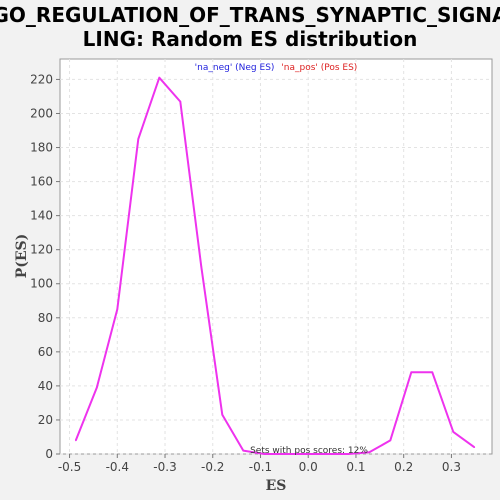 The width and height of the screenshot is (500, 500). What do you see at coordinates (235, 68) in the screenshot?
I see `legend-entry-neg: 'na_neg' (Neg ES)` at bounding box center [235, 68].